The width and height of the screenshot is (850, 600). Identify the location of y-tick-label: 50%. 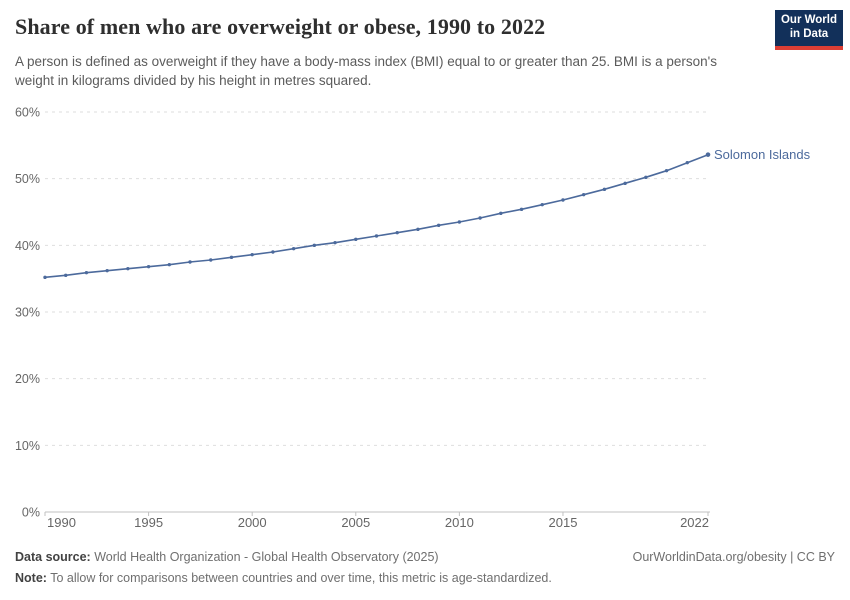
(27, 179).